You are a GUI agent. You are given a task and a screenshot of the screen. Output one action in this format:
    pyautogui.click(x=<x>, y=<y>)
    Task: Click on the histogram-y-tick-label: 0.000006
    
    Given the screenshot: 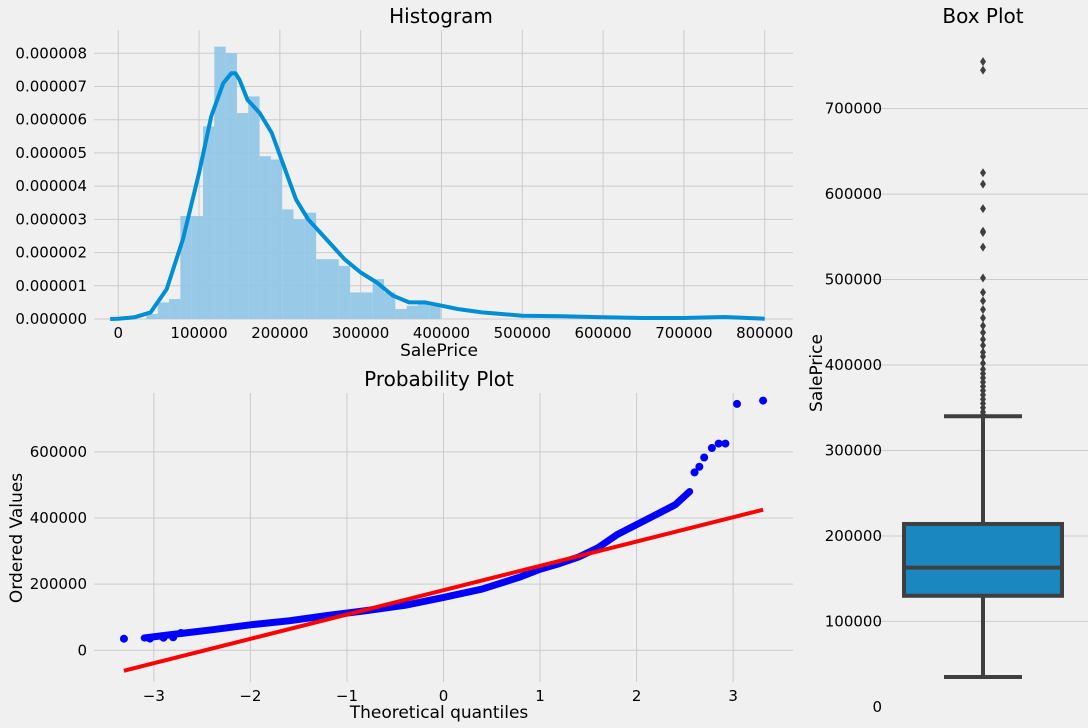 What is the action you would take?
    pyautogui.click(x=51, y=120)
    